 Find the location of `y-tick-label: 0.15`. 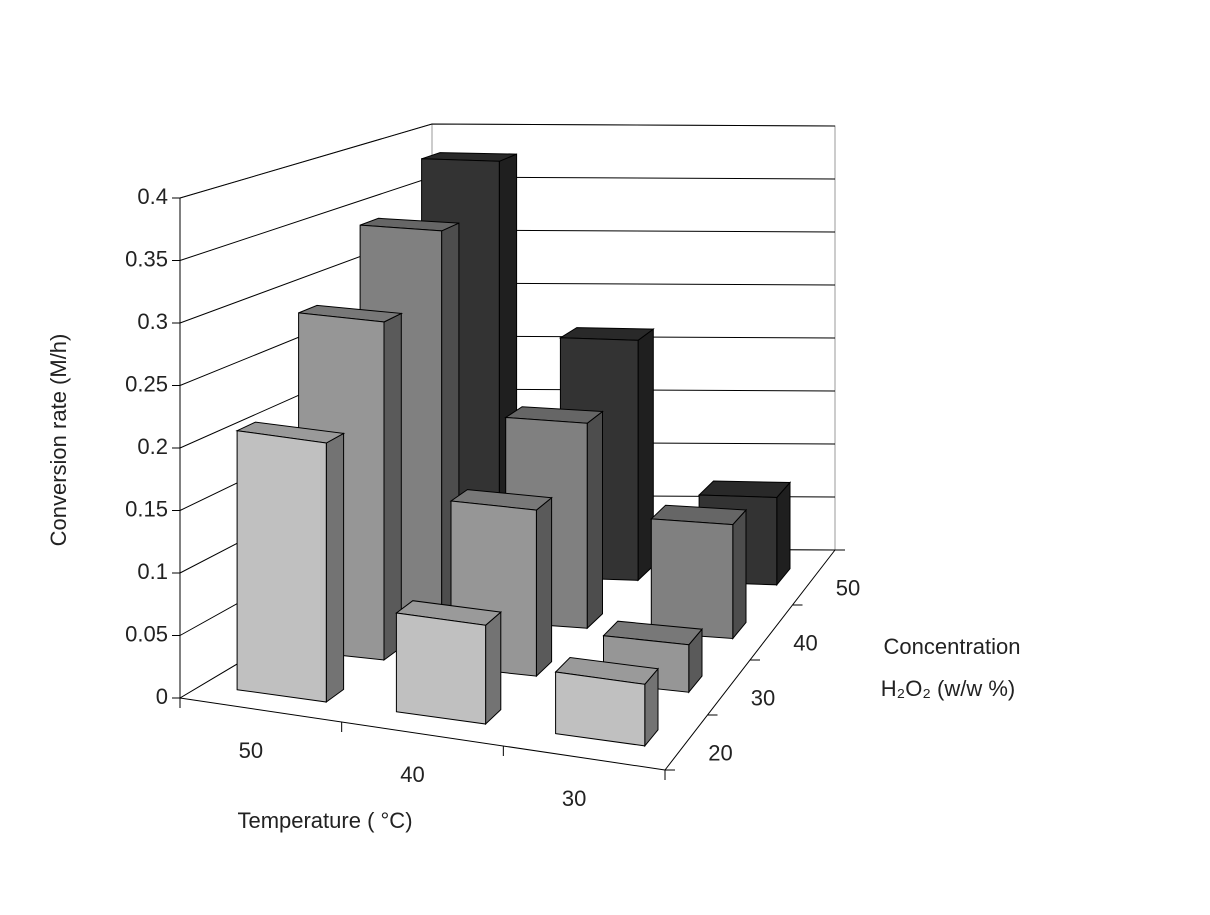

y-tick-label: 0.15 is located at coordinates (146, 508).